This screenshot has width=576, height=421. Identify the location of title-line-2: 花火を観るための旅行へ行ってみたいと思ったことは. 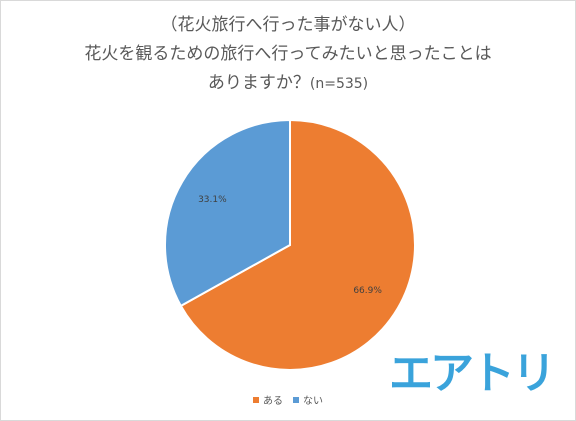
(288, 54).